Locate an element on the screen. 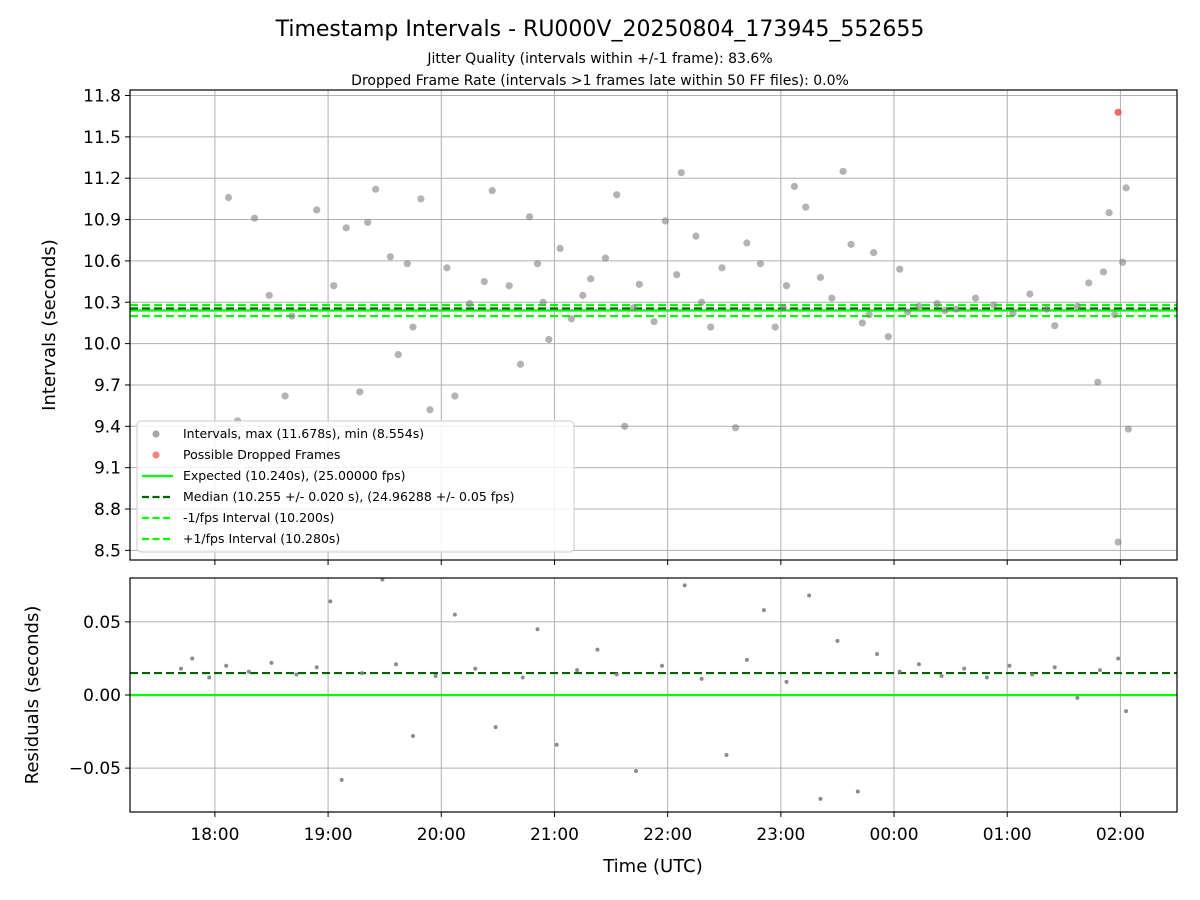 The width and height of the screenshot is (1200, 900). legend-markers is located at coordinates (157, 485).